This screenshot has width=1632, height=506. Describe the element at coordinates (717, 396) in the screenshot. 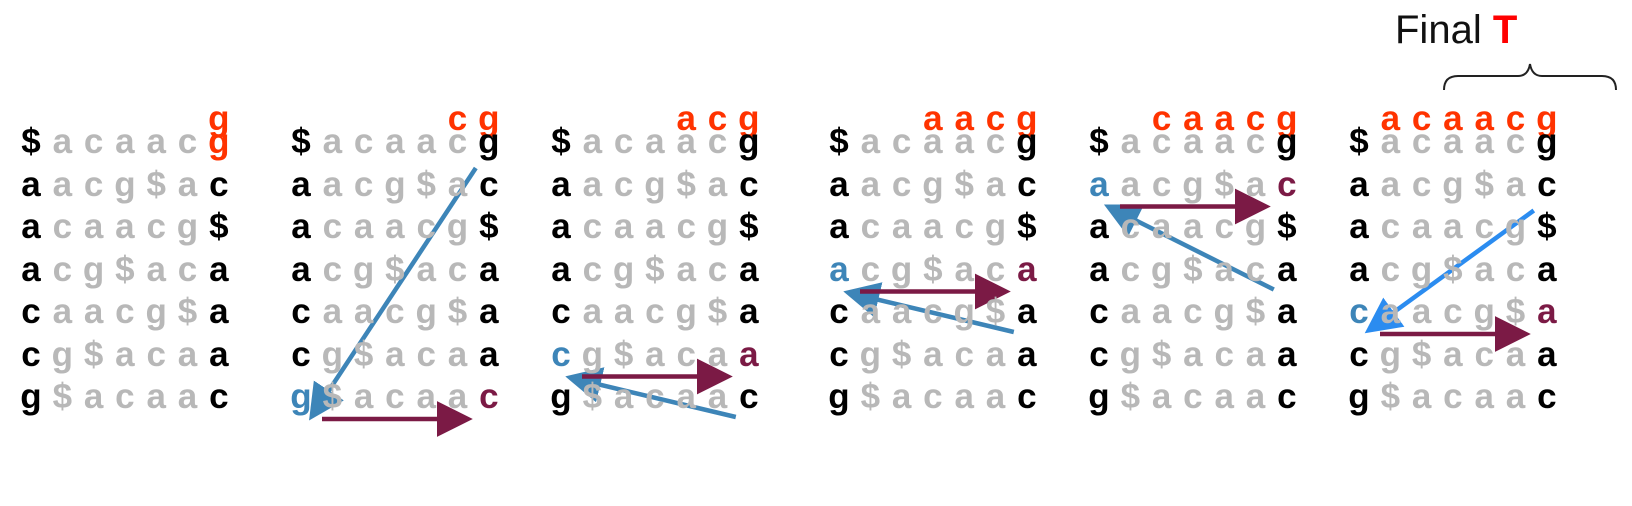

I see `panel-2-row-6-char-5: a` at that location.